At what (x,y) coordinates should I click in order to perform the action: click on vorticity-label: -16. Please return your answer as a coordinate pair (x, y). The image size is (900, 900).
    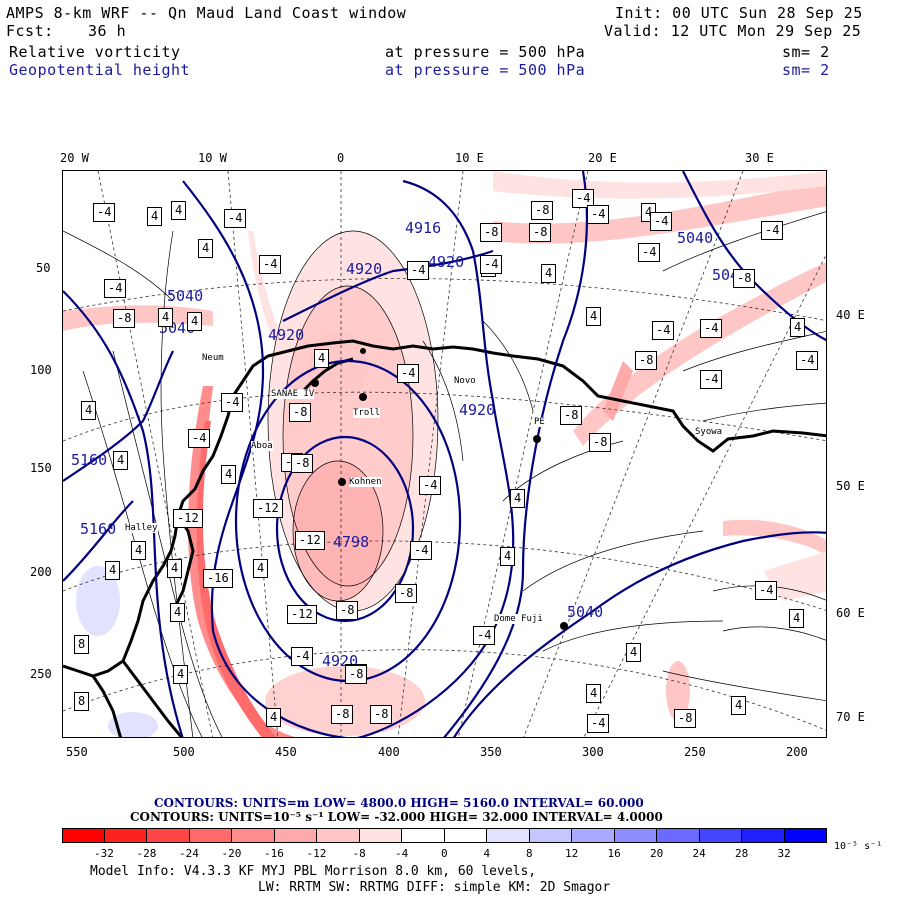
    Looking at the image, I should click on (218, 578).